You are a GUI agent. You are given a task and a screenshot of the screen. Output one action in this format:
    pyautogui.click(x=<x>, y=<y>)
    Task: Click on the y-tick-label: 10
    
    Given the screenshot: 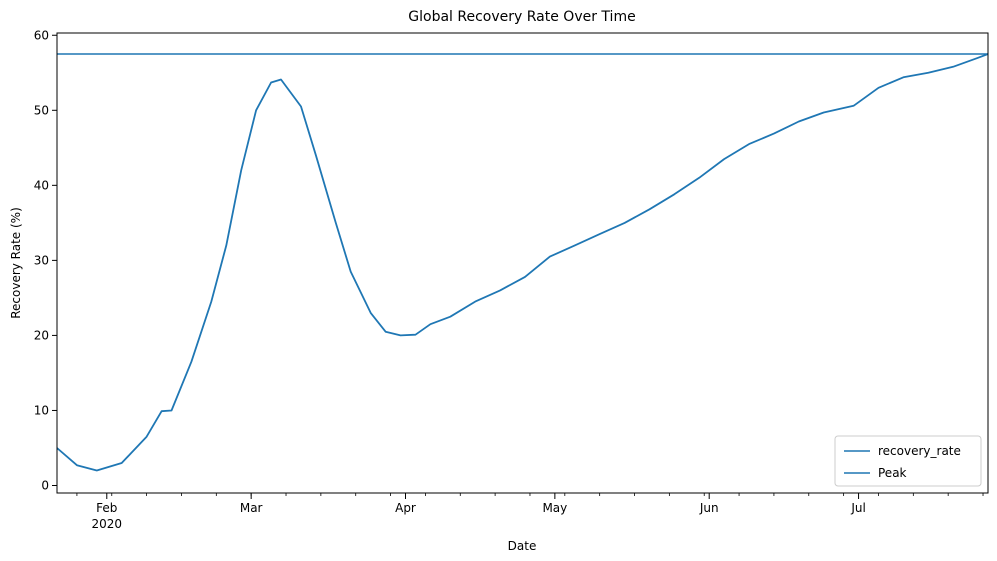 What is the action you would take?
    pyautogui.click(x=41, y=410)
    